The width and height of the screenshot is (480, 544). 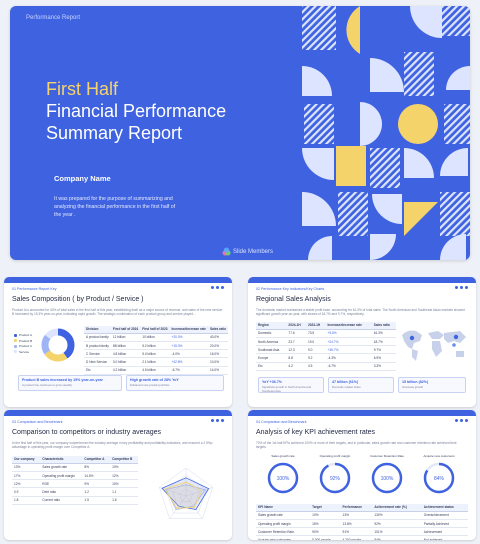 I want to click on table-cell: Achievement, so click(x=444, y=532).